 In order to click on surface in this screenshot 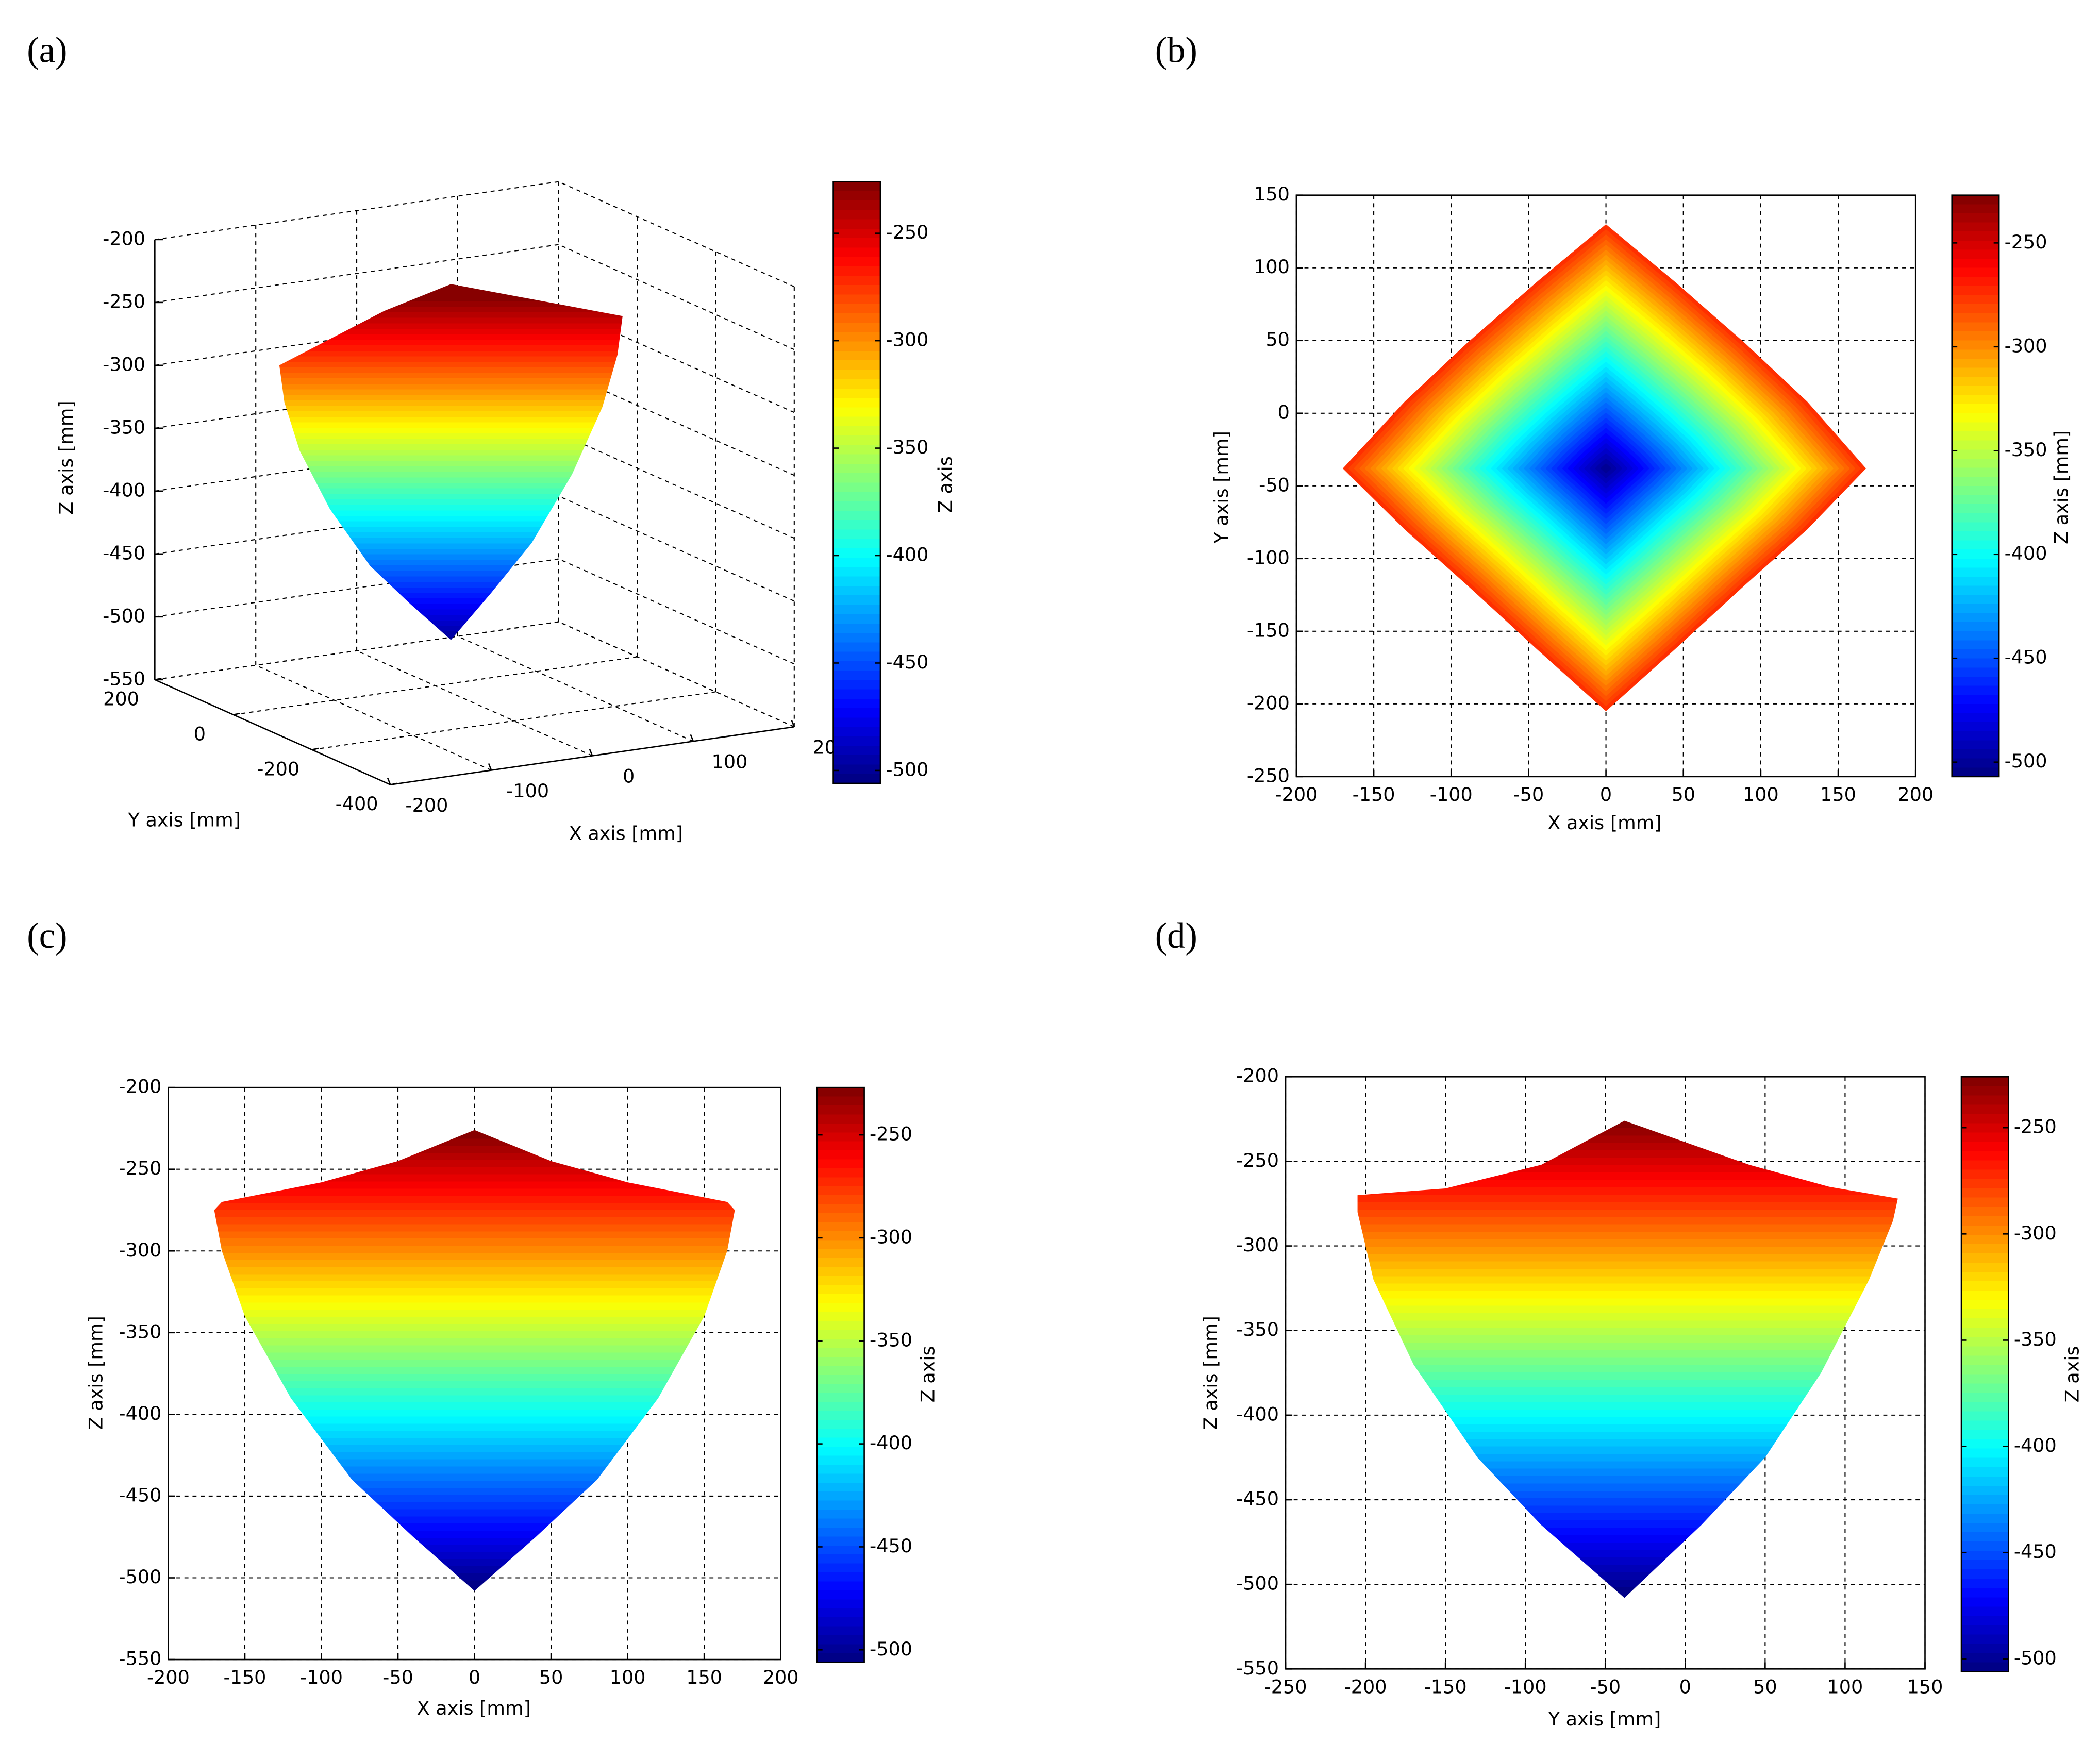, I will do `click(451, 462)`.